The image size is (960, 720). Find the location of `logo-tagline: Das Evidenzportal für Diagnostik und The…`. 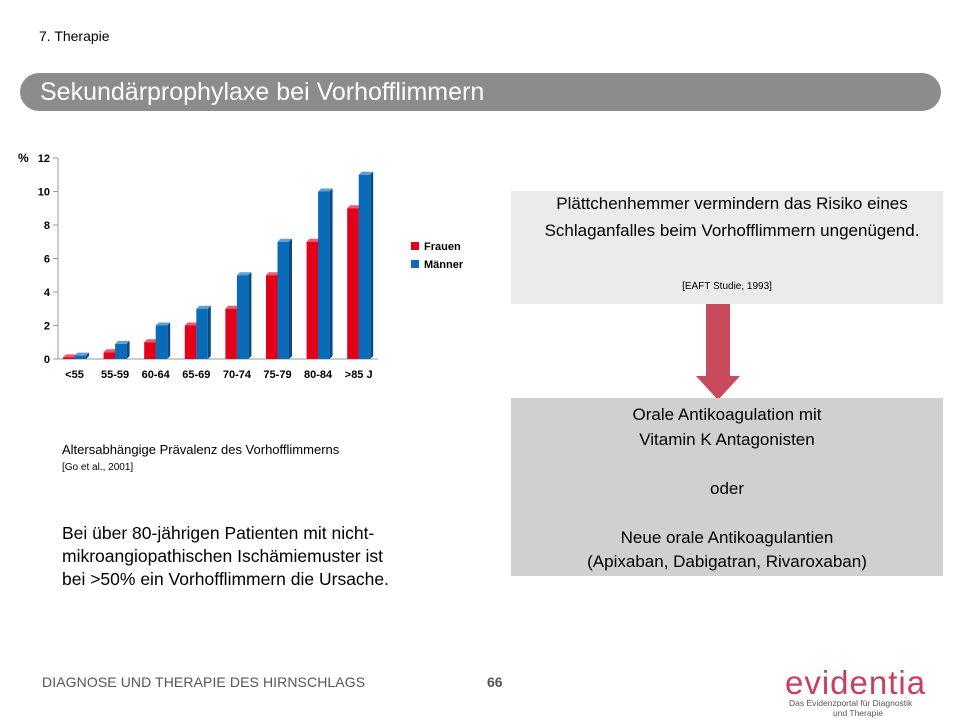

logo-tagline: Das Evidenzportal für Diagnostik und The… is located at coordinates (850, 708).